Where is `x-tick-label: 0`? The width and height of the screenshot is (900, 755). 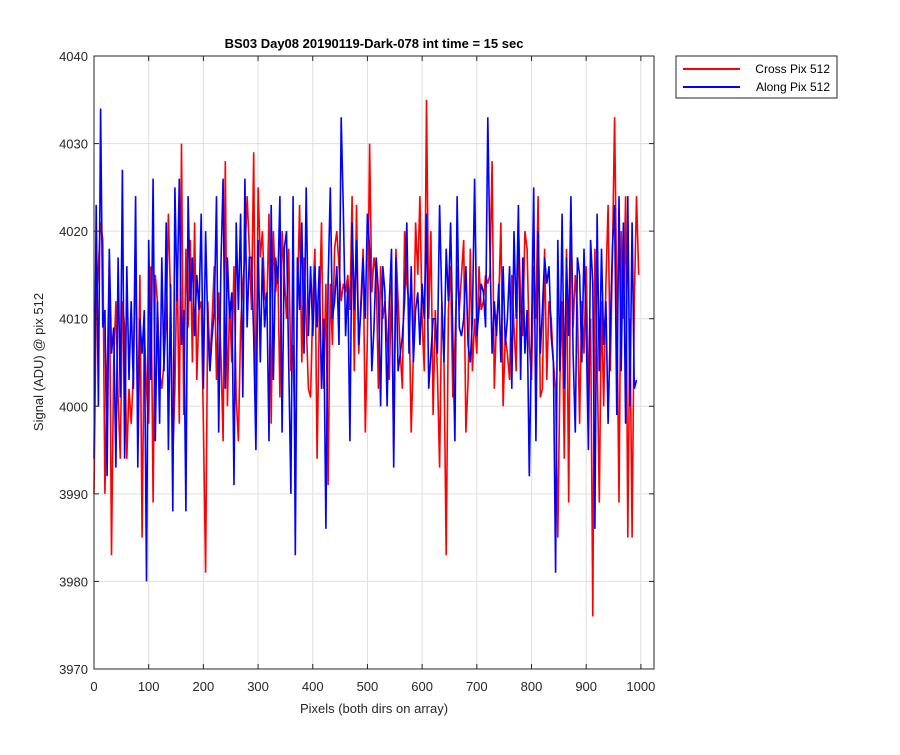
x-tick-label: 0 is located at coordinates (93, 686).